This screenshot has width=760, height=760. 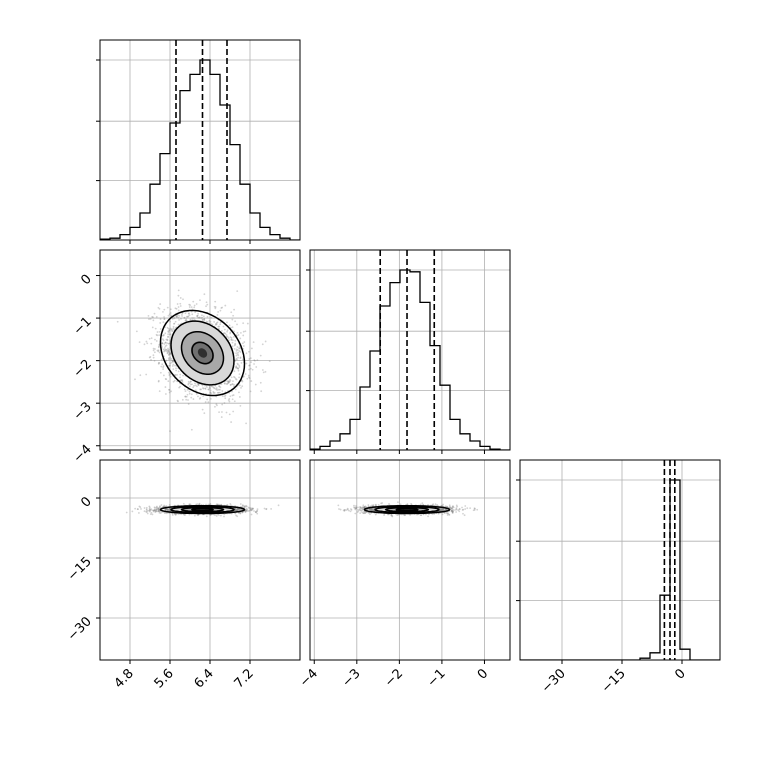 I want to click on contour-line, so click(x=202, y=509).